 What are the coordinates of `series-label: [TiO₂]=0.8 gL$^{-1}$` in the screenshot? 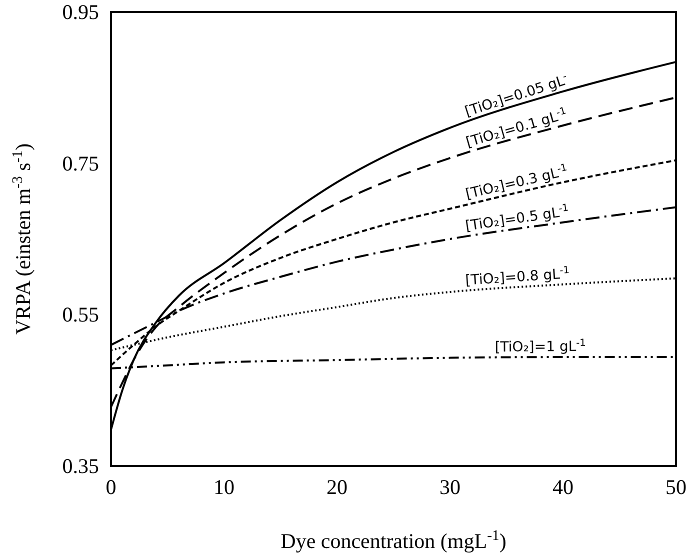 It's located at (517, 276).